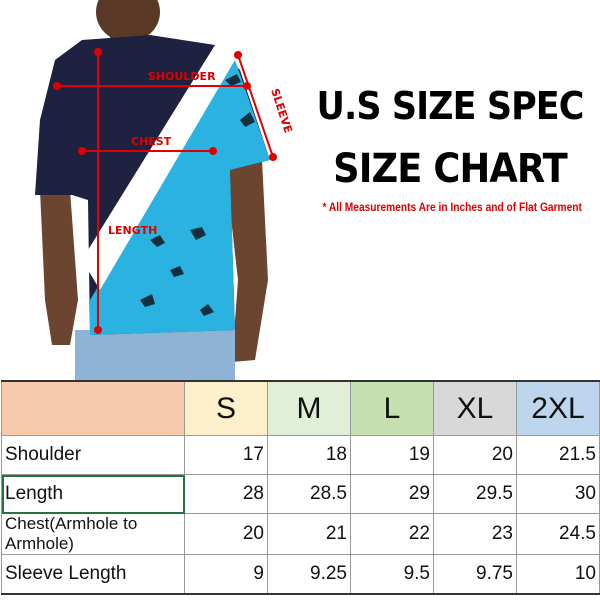 The image size is (600, 600). Describe the element at coordinates (450, 169) in the screenshot. I see `title-size-chart: SIZE CHART` at that location.